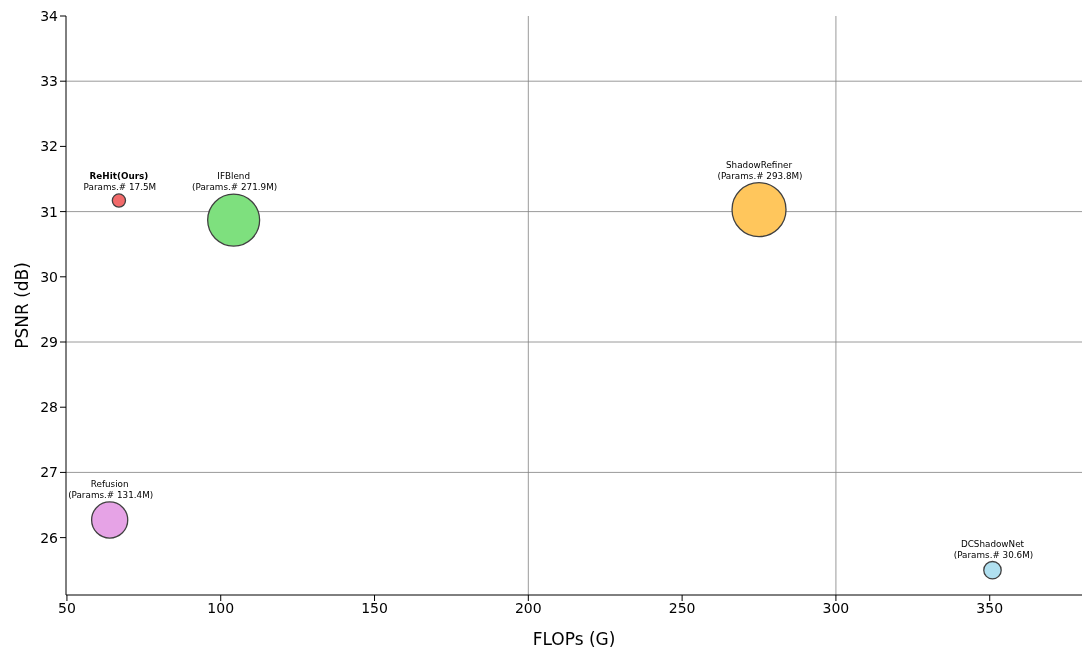  What do you see at coordinates (49, 15) in the screenshot?
I see `y-tick-label: 34` at bounding box center [49, 15].